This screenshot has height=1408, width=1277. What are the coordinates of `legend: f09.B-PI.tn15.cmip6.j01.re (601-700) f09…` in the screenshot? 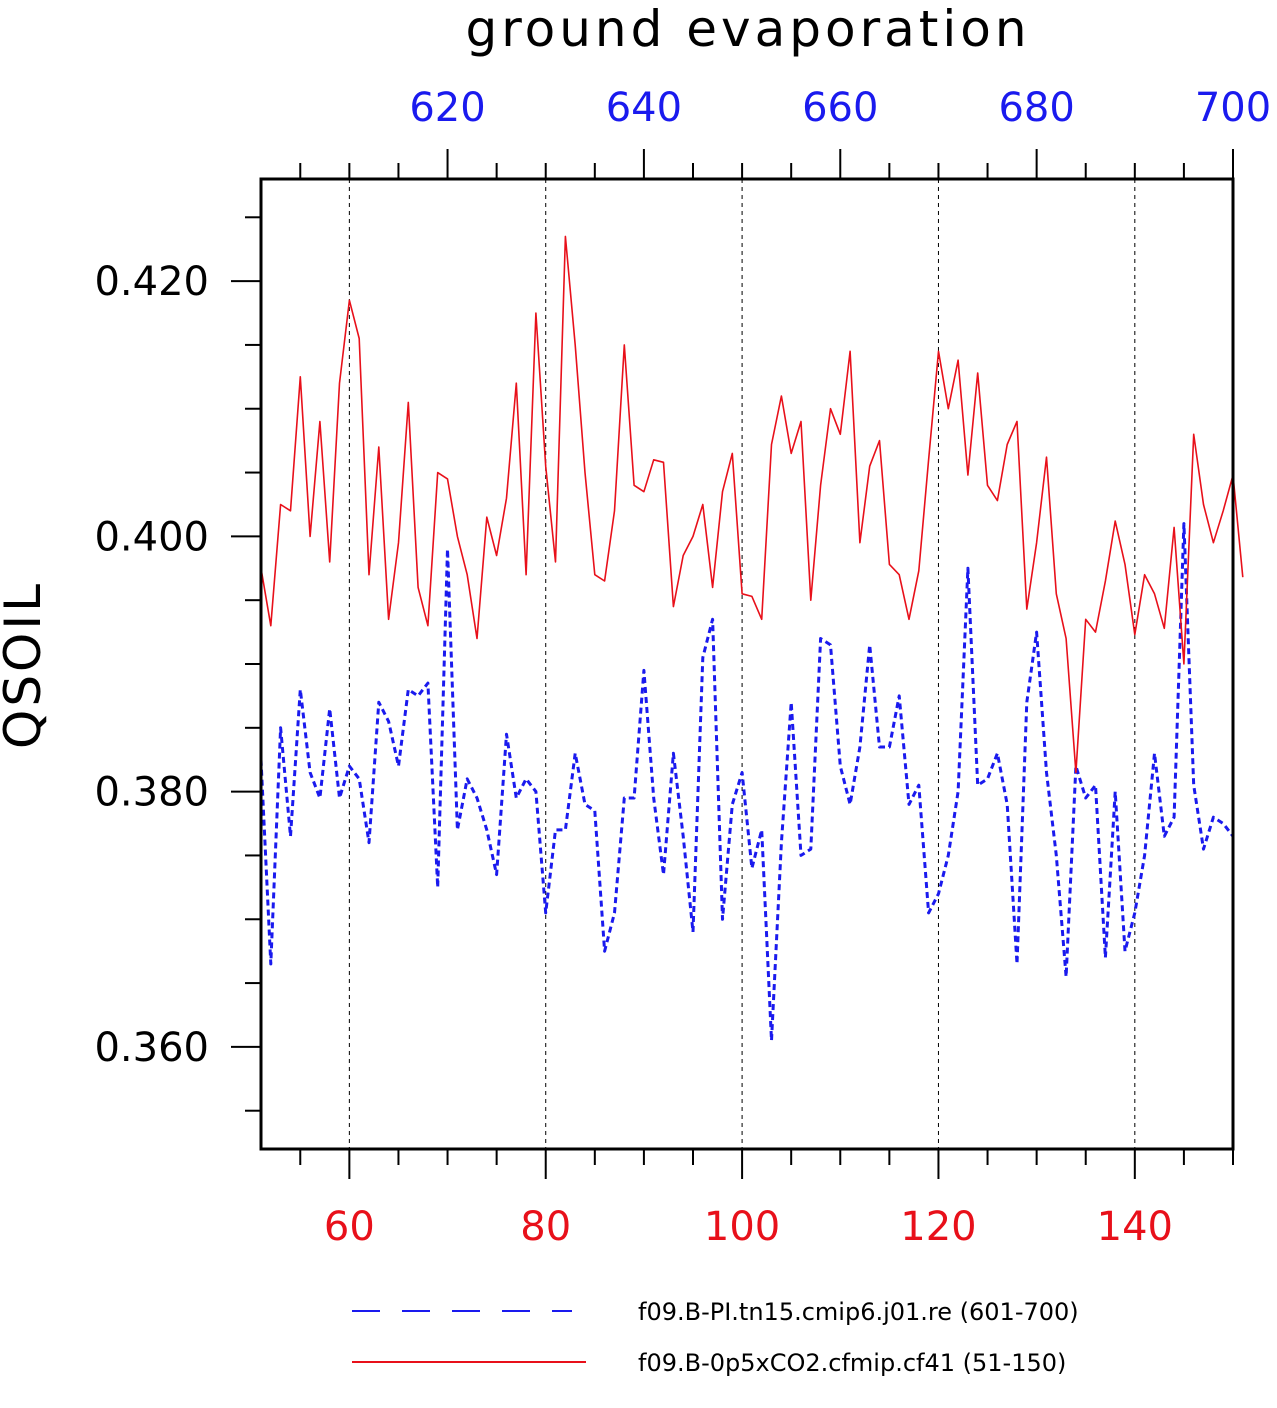 It's located at (715, 1337).